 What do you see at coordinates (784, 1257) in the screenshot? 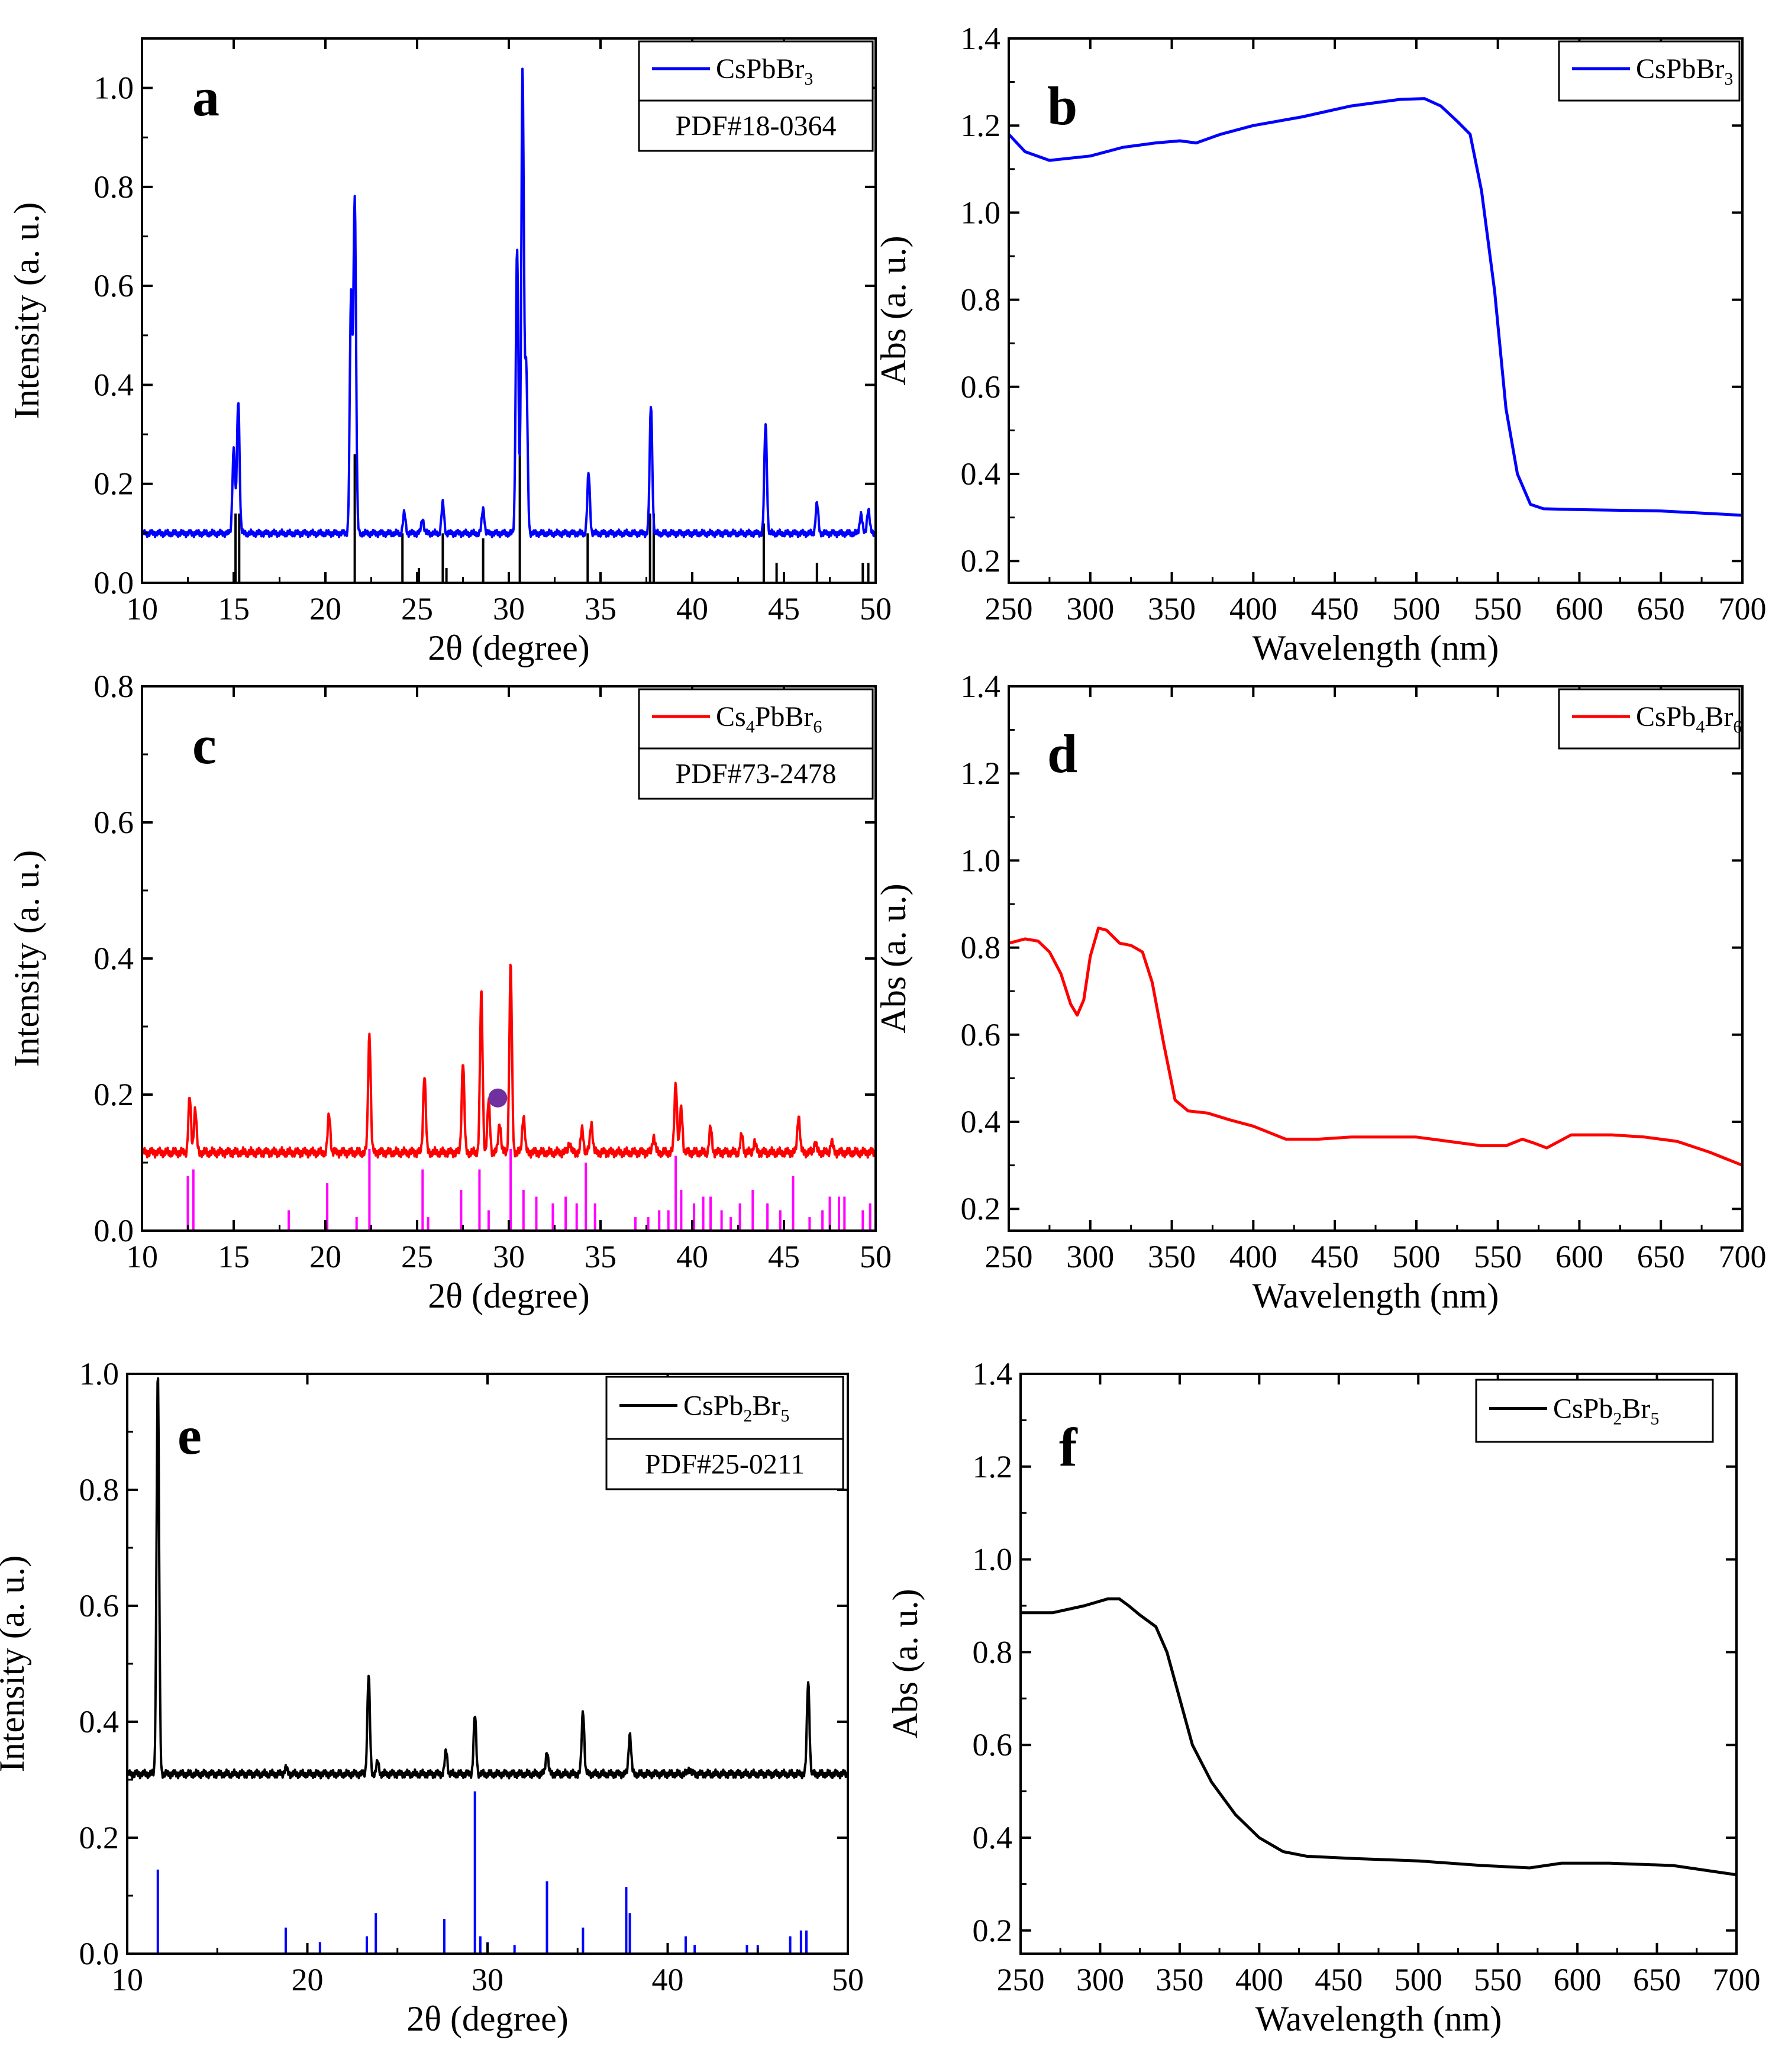
I see `x-tick-label-c-7: 45` at bounding box center [784, 1257].